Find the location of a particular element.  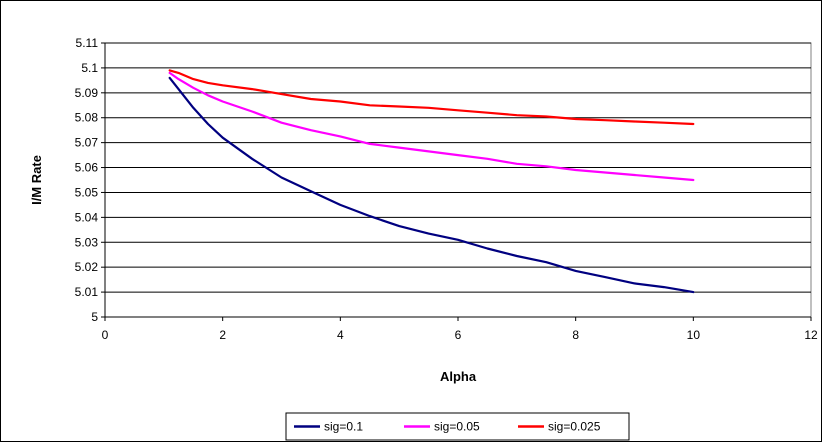

y-tick-label: 5.07 is located at coordinates (87, 143).